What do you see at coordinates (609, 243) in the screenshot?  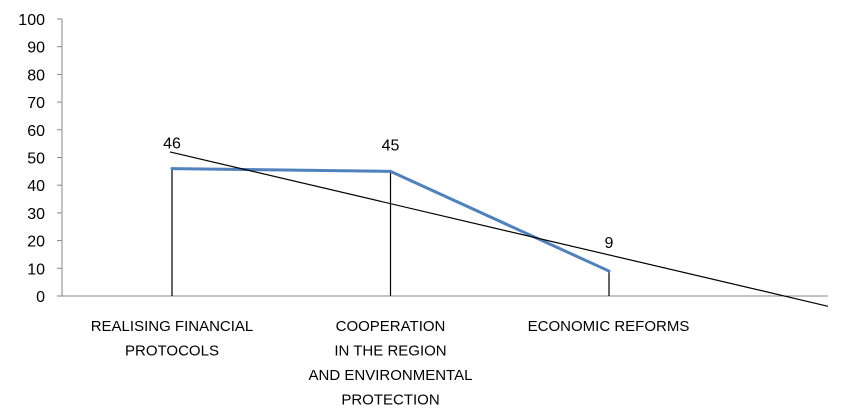 I see `data-label: 9` at bounding box center [609, 243].